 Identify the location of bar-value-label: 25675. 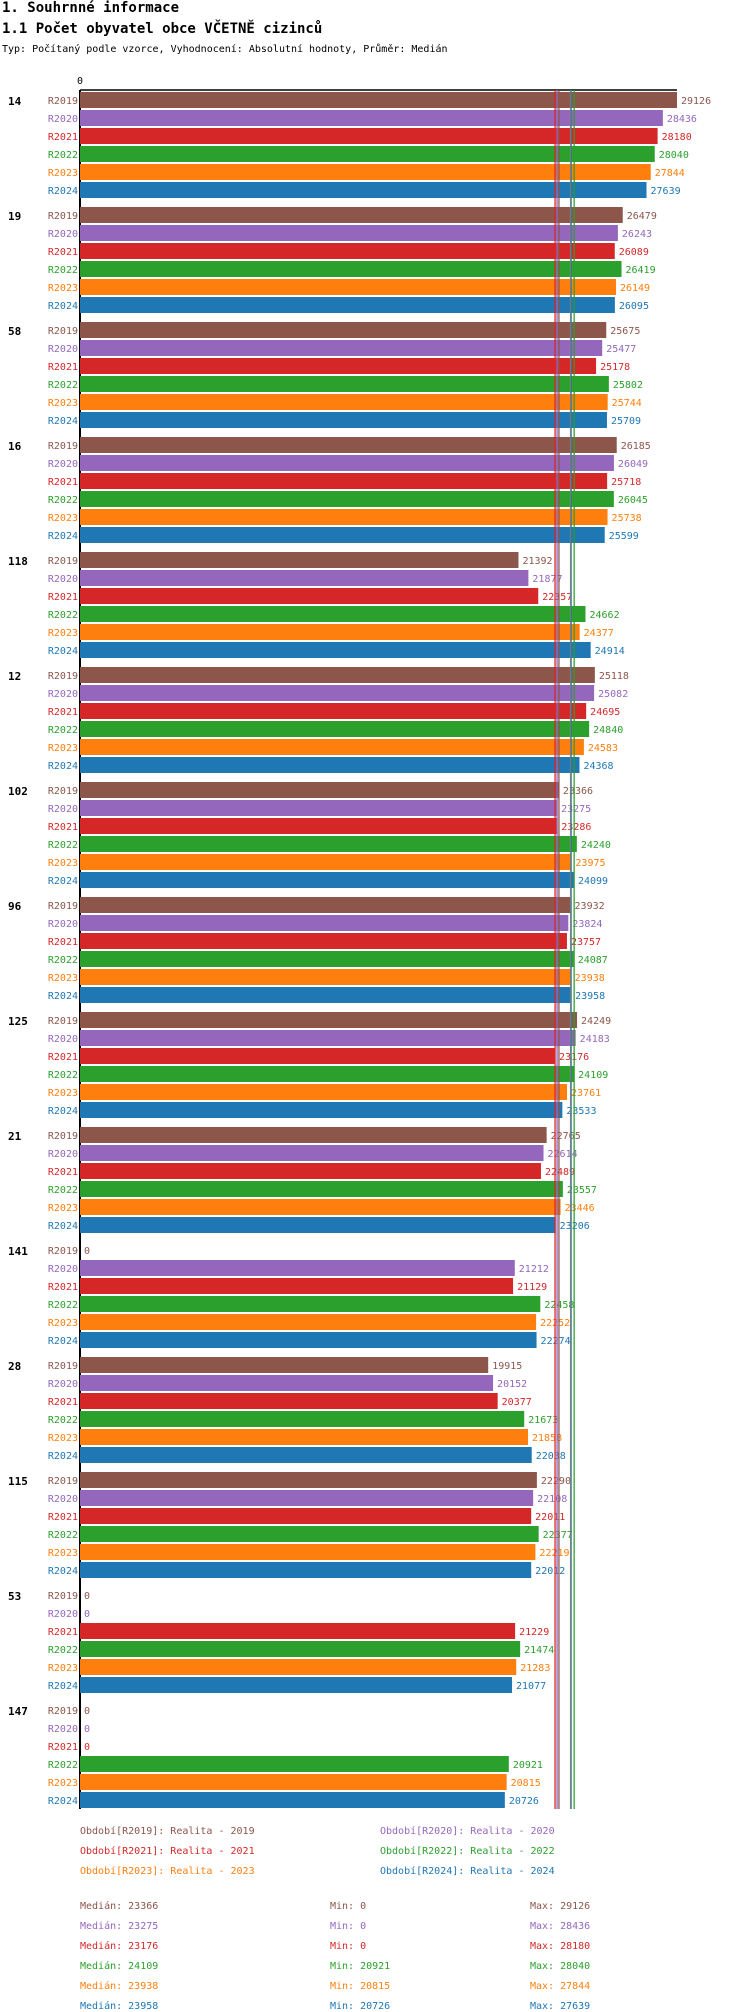
(625, 331).